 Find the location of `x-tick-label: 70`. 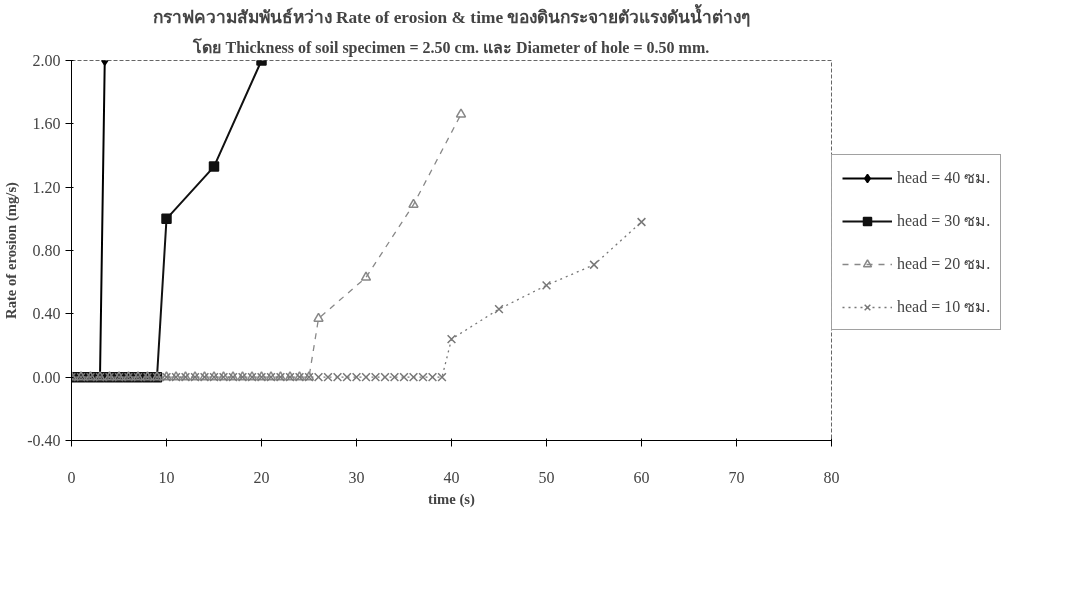

x-tick-label: 70 is located at coordinates (736, 477).